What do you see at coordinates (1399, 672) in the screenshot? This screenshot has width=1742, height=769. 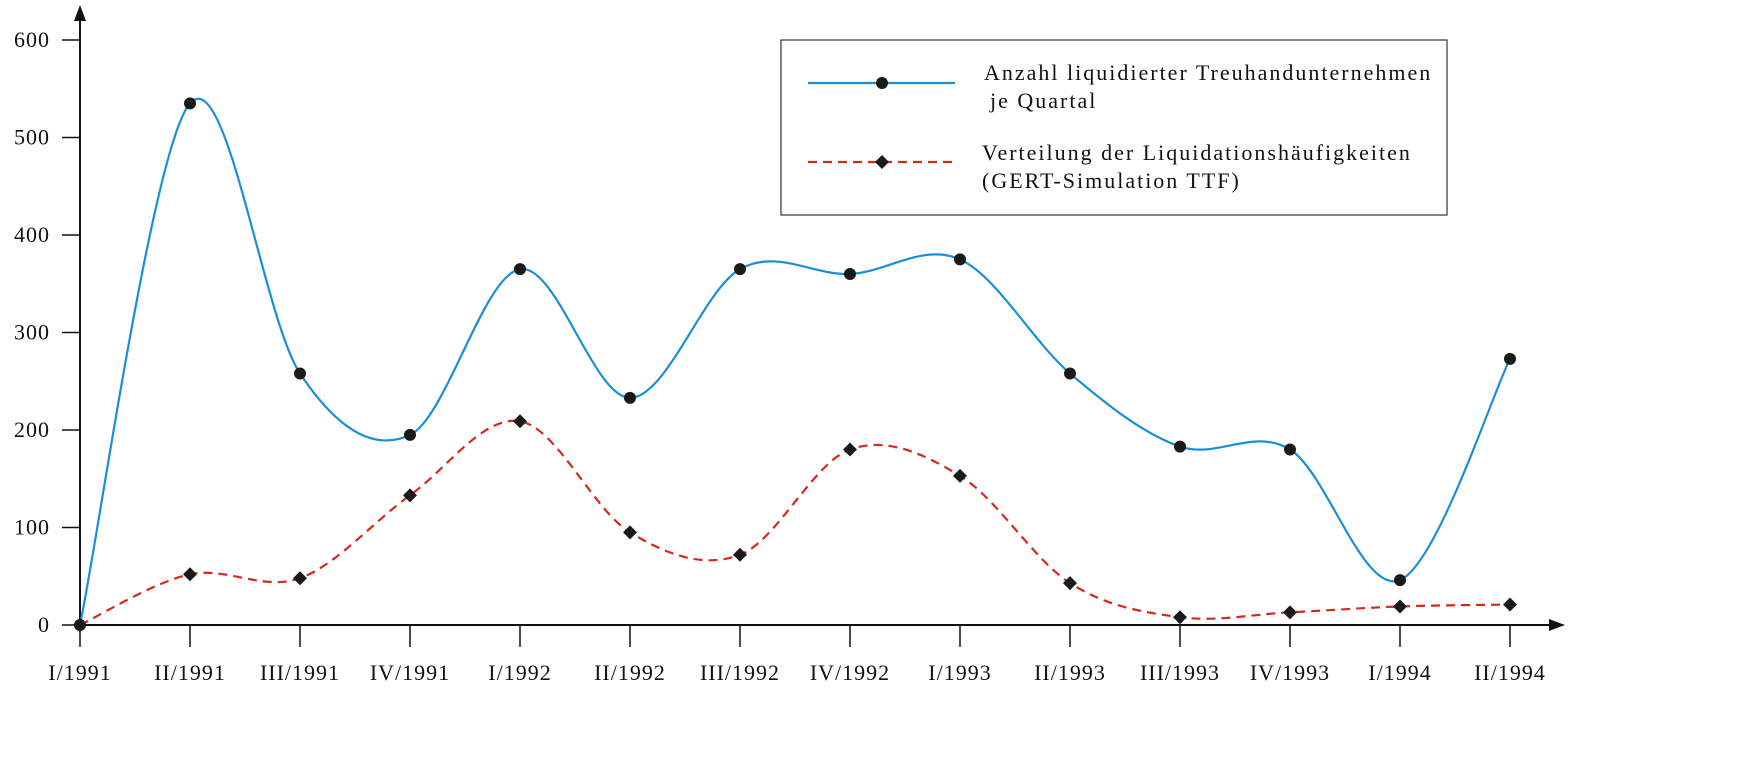 I see `x-tick-label: I/1994` at bounding box center [1399, 672].